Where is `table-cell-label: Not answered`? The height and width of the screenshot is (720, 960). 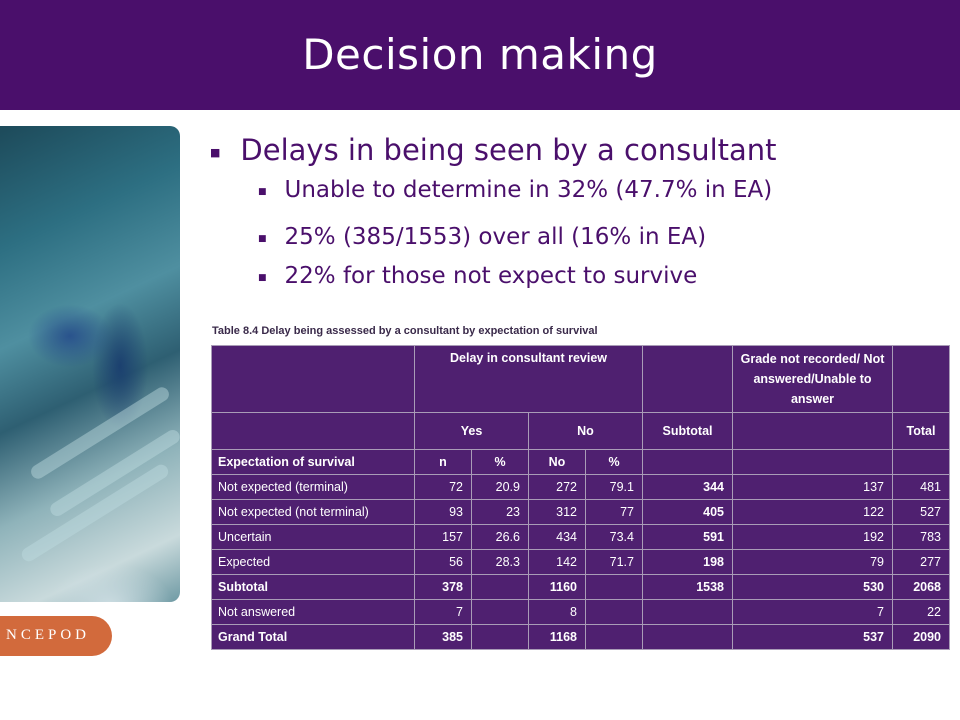 table-cell-label: Not answered is located at coordinates (313, 612).